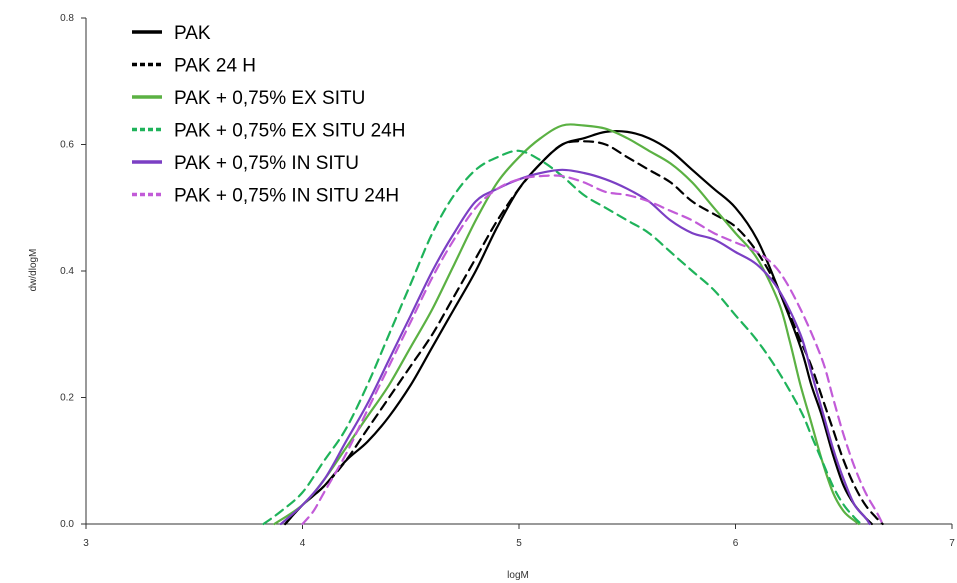  I want to click on legend-label: PAK + 0,75% EX SITU, so click(269, 98).